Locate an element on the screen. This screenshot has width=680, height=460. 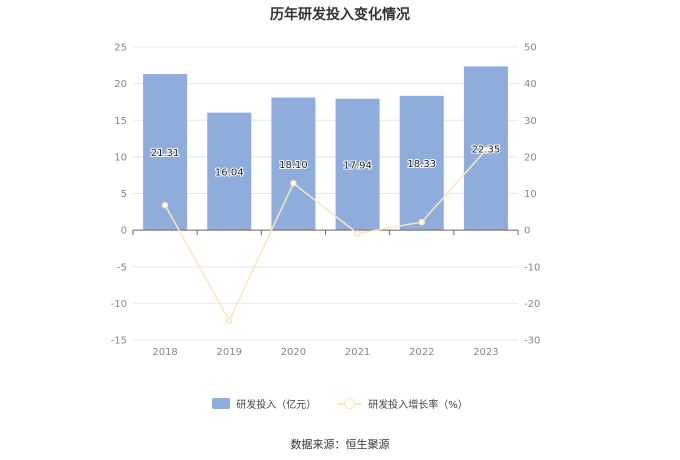
y-left-tick-label: 20 is located at coordinates (120, 84).